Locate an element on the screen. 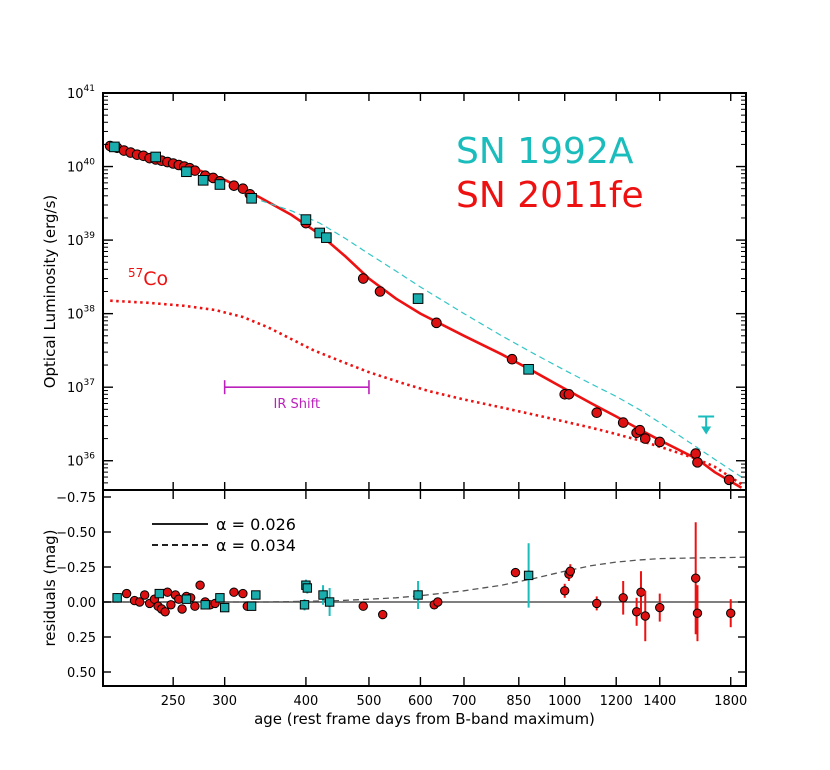 Image resolution: width=830 pixels, height=770 pixels. bottom-xtick-label: 1800 is located at coordinates (730, 701).